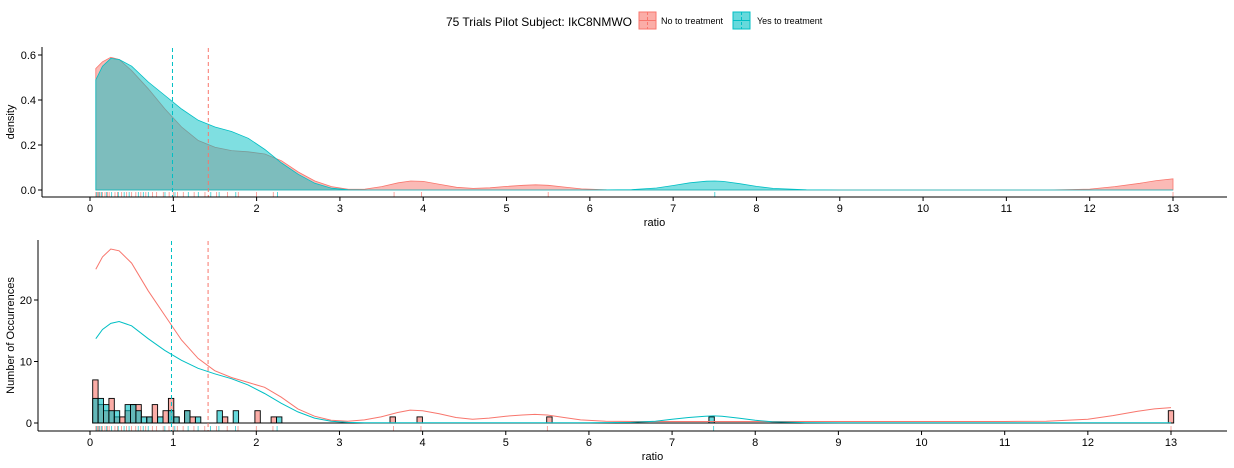  What do you see at coordinates (26, 301) in the screenshot?
I see `y-tick-label: 20` at bounding box center [26, 301].